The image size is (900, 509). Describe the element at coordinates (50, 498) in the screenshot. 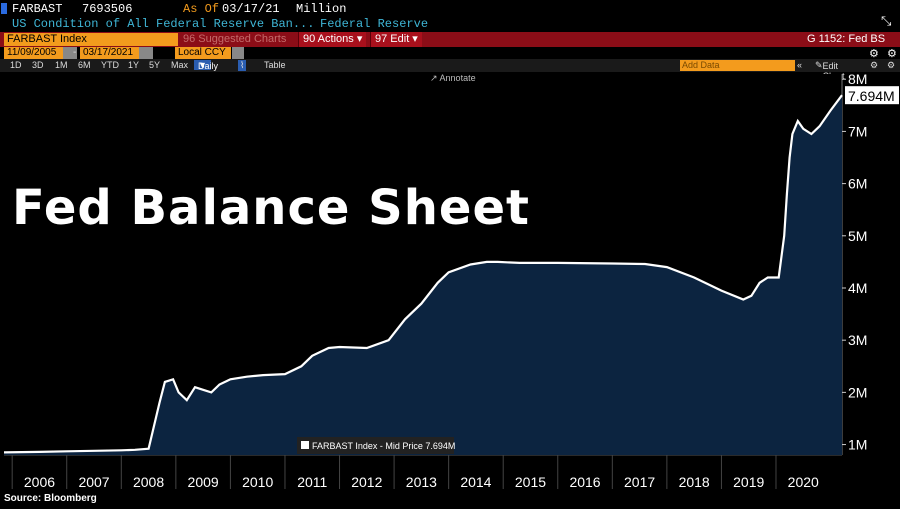

I see `source-note: Source: Bloomberg` at that location.